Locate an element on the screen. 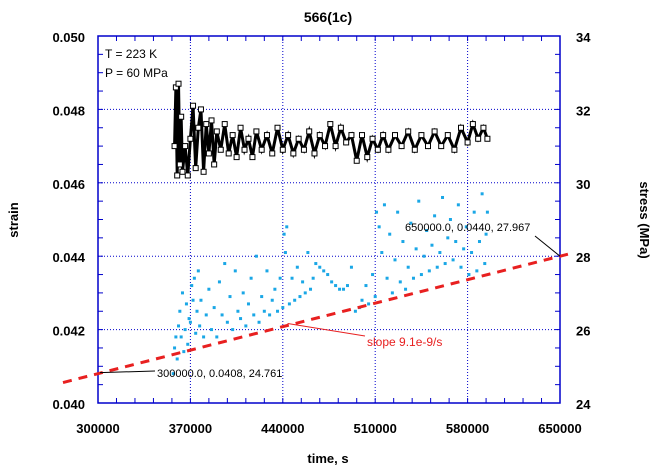 Image resolution: width=657 pixels, height=476 pixels. y-tick-label: 0.048 is located at coordinates (68, 110).